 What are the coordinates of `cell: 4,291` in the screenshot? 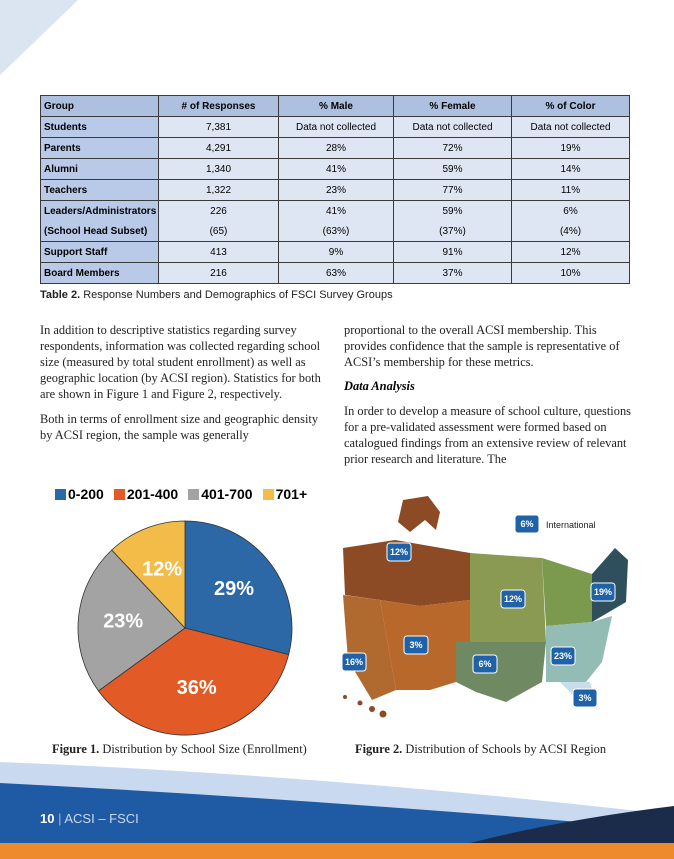 It's located at (218, 148).